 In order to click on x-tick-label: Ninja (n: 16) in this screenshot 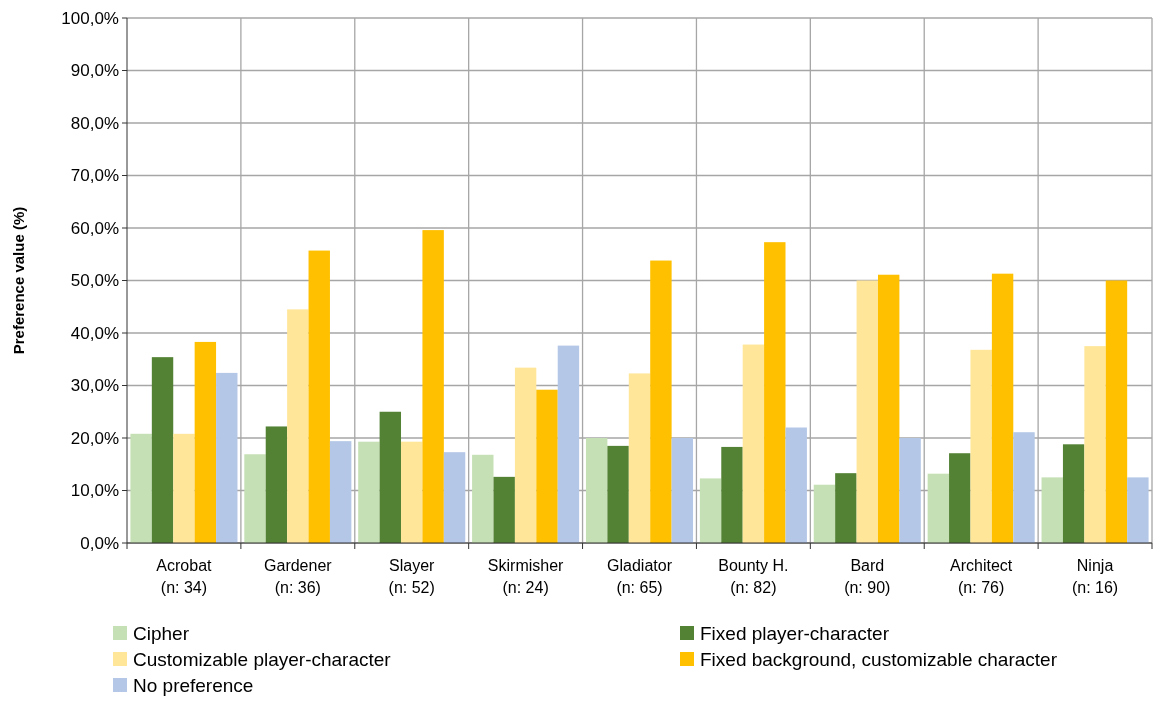, I will do `click(1095, 576)`.